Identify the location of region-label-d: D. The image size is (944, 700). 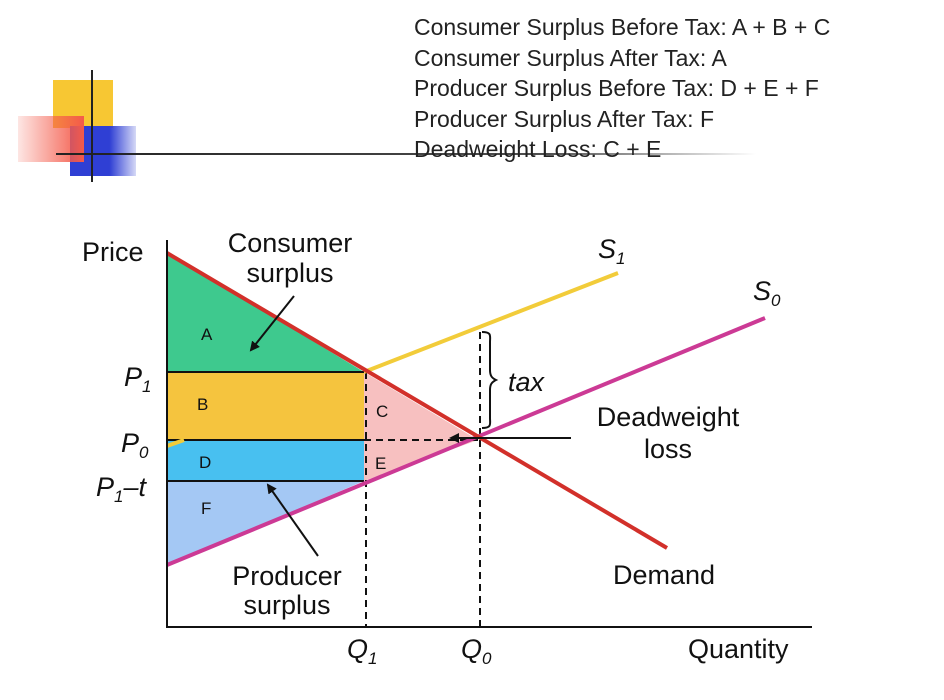
(205, 462).